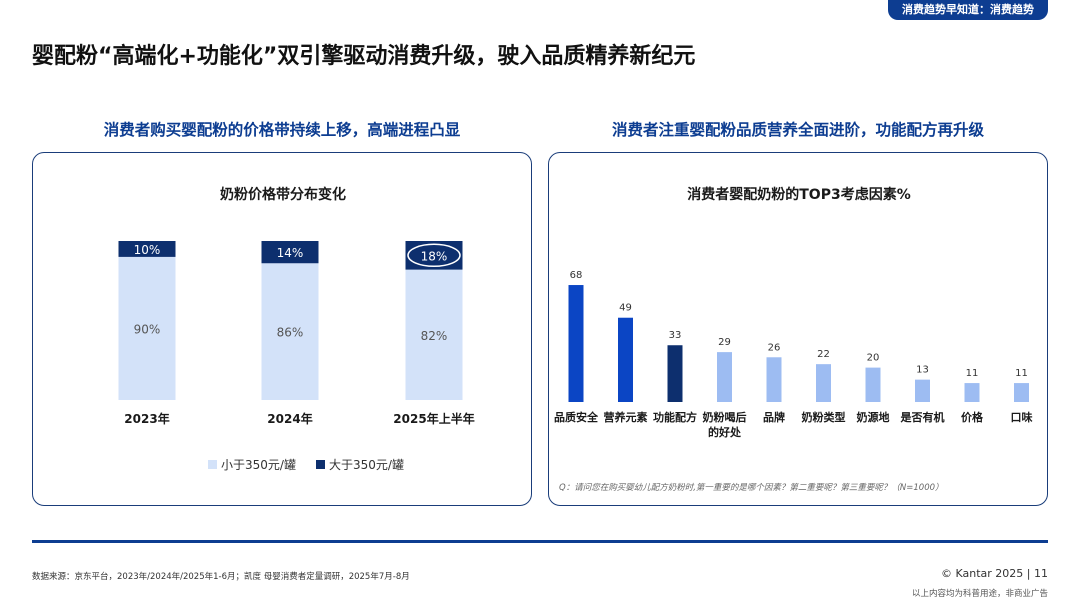  I want to click on category-label: 2025年上半年, so click(433, 418).